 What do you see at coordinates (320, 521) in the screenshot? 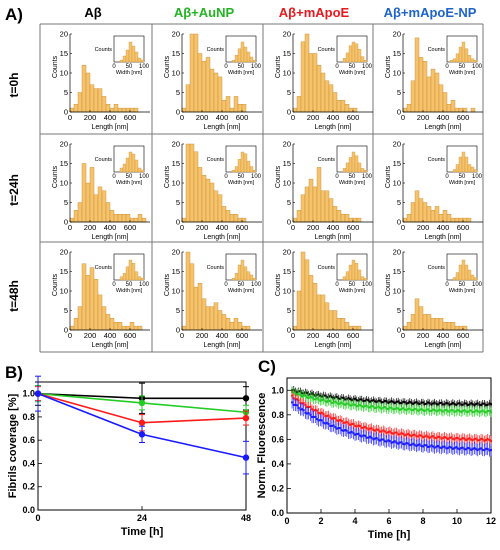
I see `x-tick-label: 2` at bounding box center [320, 521].